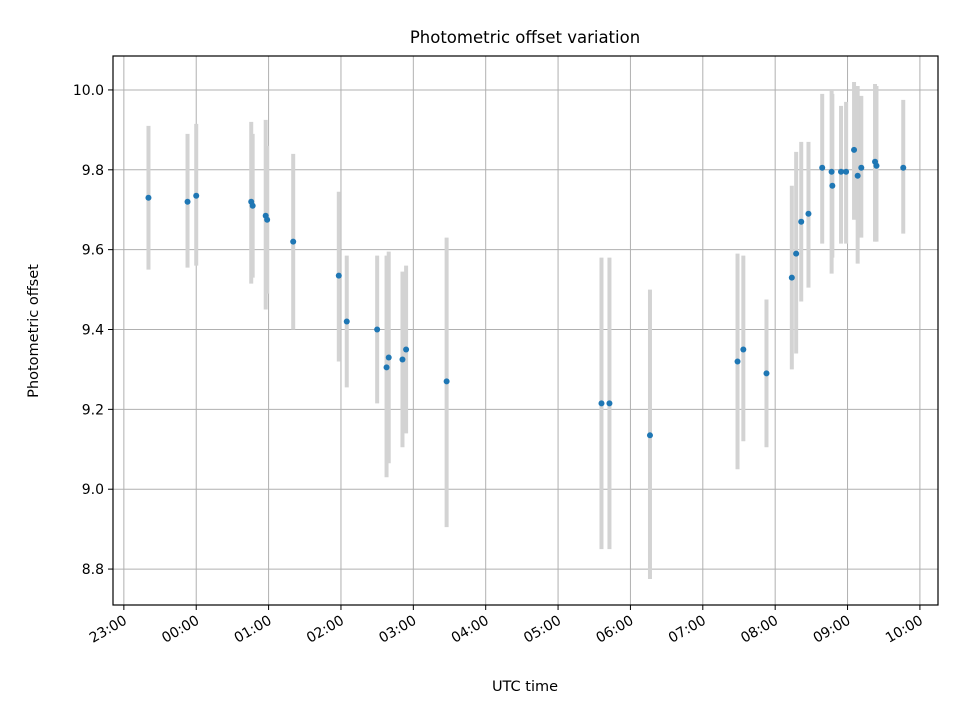  I want to click on chart-title: Photometric offset variation, so click(525, 37).